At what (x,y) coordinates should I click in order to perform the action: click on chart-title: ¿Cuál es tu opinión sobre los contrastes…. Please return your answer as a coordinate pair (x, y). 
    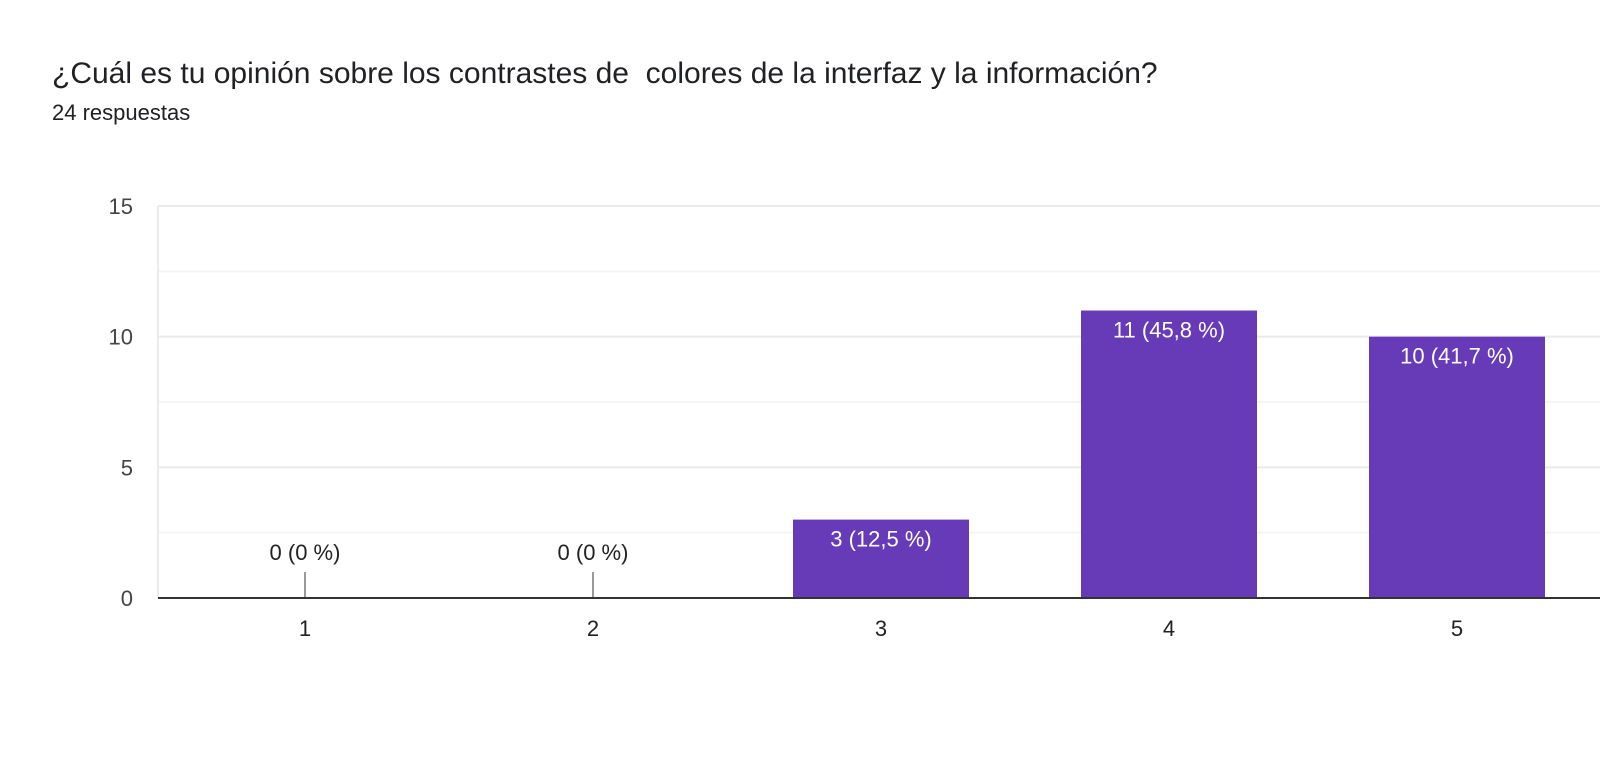
    Looking at the image, I should click on (605, 73).